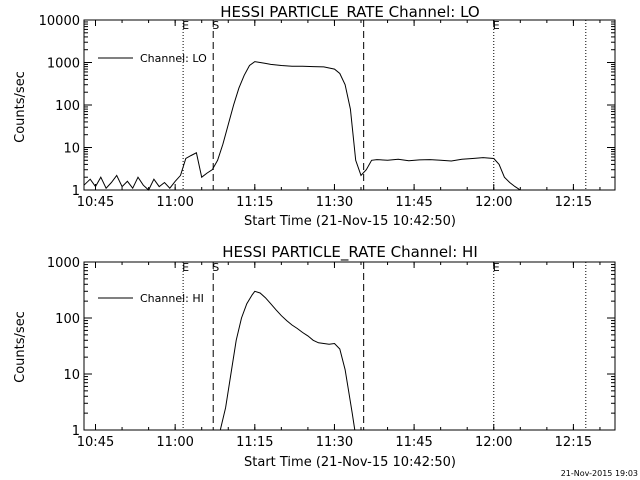 The image size is (640, 480). Describe the element at coordinates (173, 58) in the screenshot. I see `legend-label: Channel: LO` at that location.